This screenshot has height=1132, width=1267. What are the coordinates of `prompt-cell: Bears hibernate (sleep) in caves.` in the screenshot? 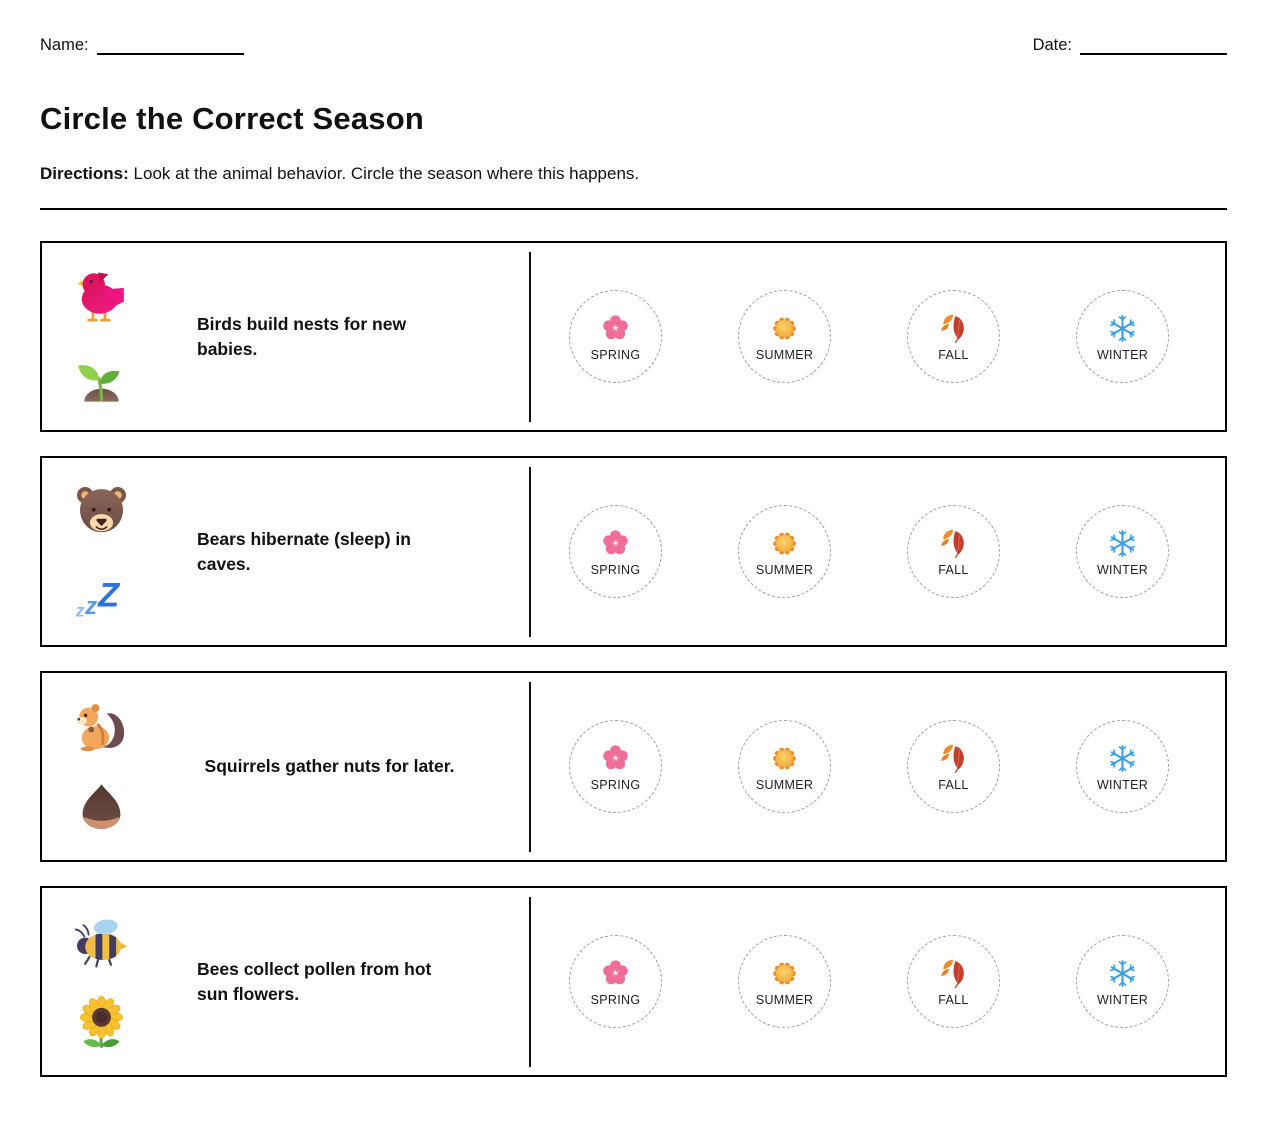 It's located at (285, 551).